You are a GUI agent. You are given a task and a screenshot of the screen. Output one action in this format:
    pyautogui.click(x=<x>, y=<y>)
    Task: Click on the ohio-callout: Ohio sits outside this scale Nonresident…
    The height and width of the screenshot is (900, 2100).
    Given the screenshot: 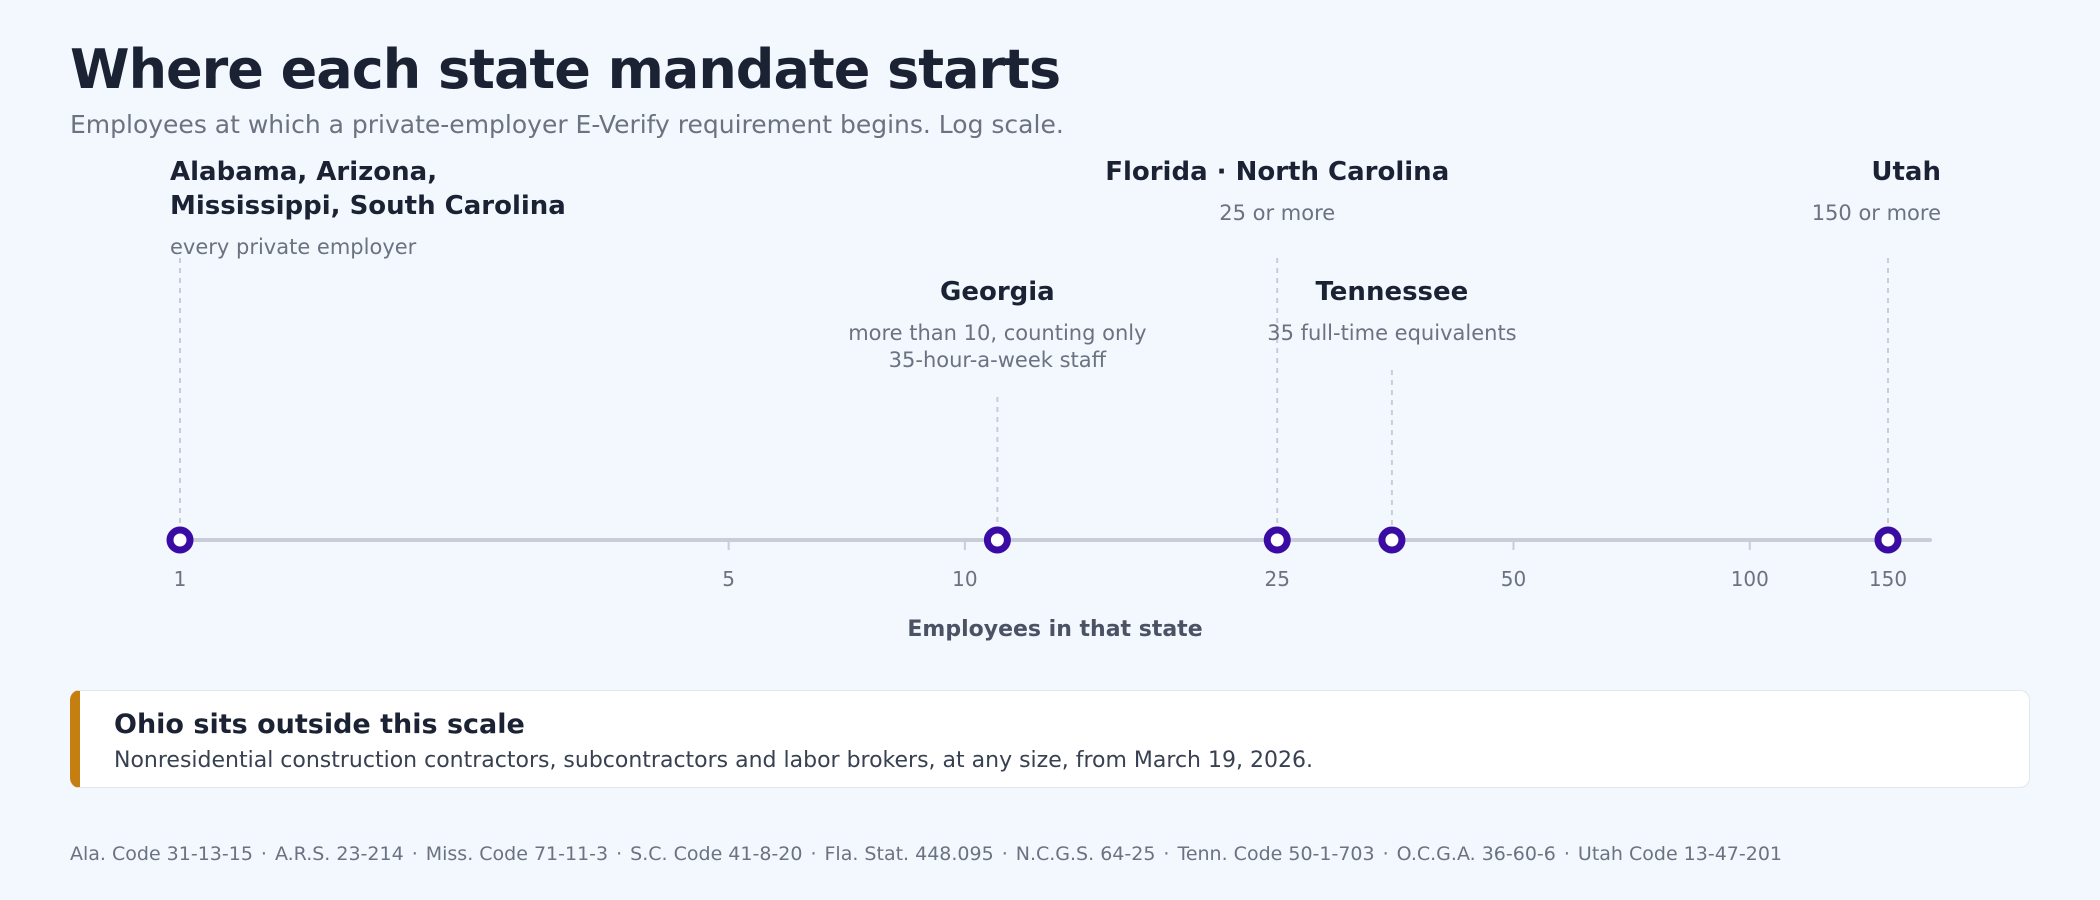 What is the action you would take?
    pyautogui.click(x=1050, y=739)
    